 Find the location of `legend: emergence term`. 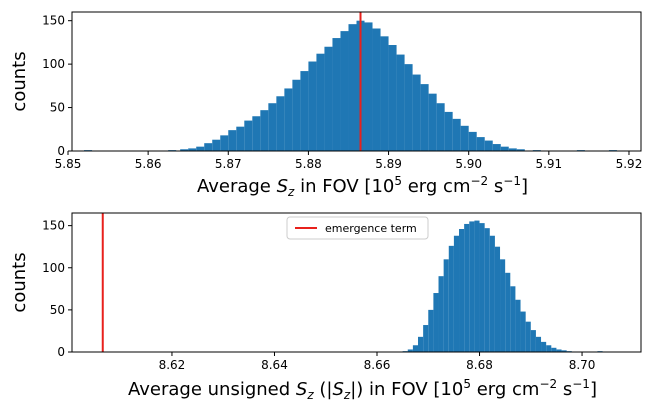

legend: emergence term is located at coordinates (357, 228).